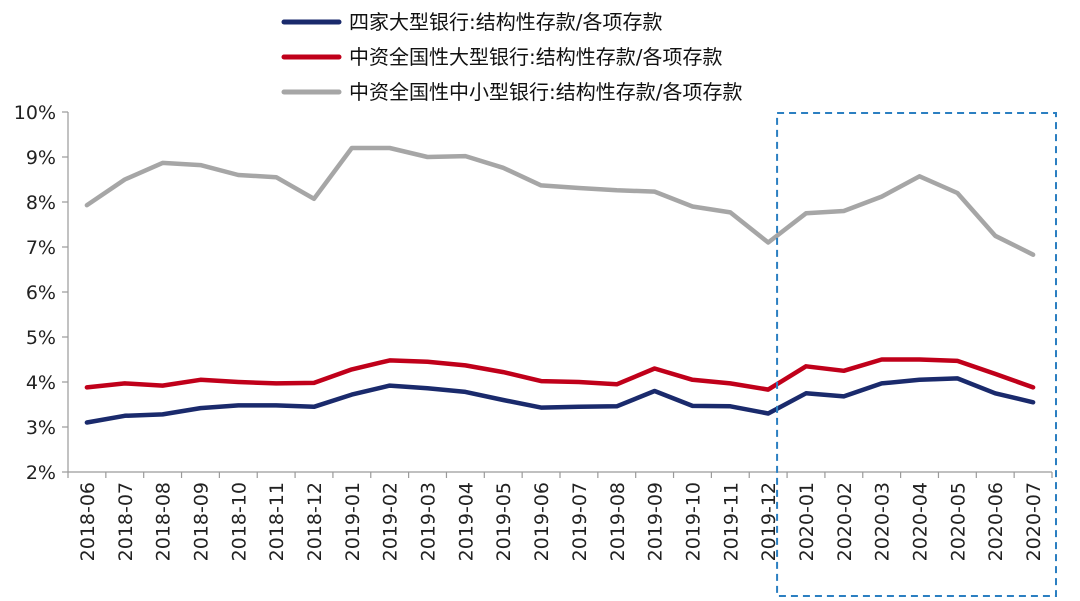 The image size is (1080, 601). Describe the element at coordinates (164, 521) in the screenshot. I see `x-tick-label: 2018-08` at that location.